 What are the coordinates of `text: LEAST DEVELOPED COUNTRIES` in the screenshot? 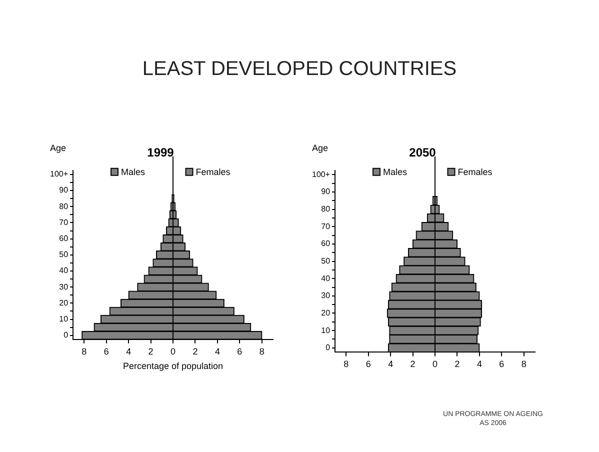 It's located at (299, 69).